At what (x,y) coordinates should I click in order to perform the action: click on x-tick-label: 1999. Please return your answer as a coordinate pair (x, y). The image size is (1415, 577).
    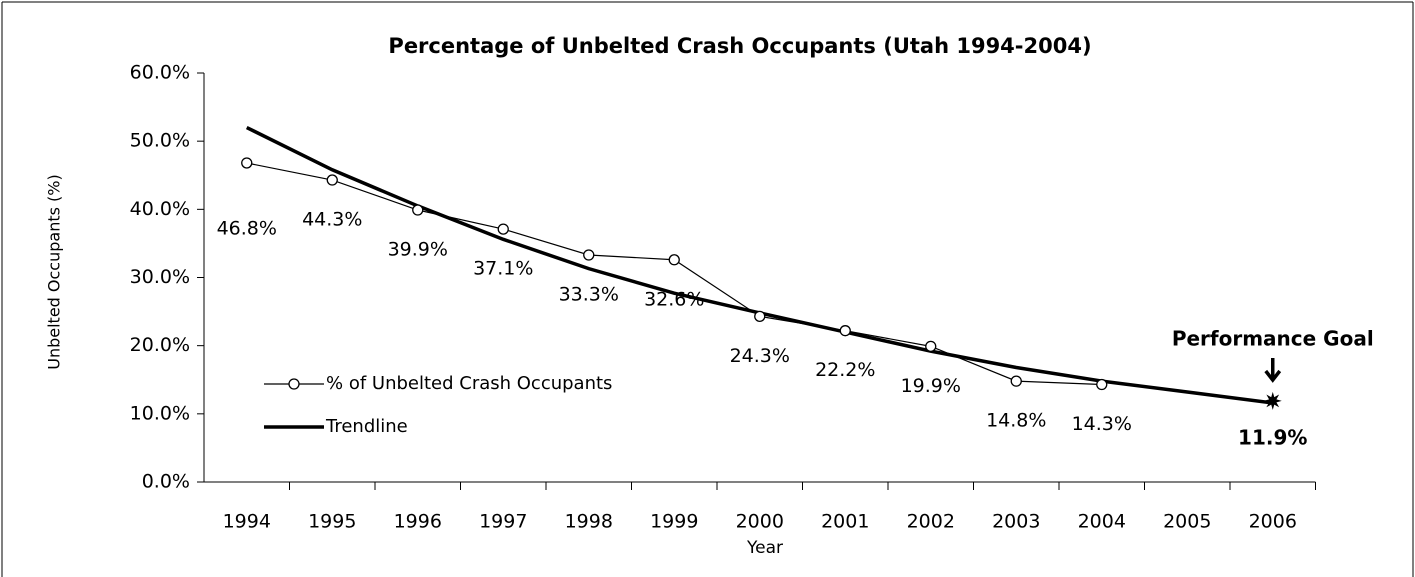
    Looking at the image, I should click on (674, 522).